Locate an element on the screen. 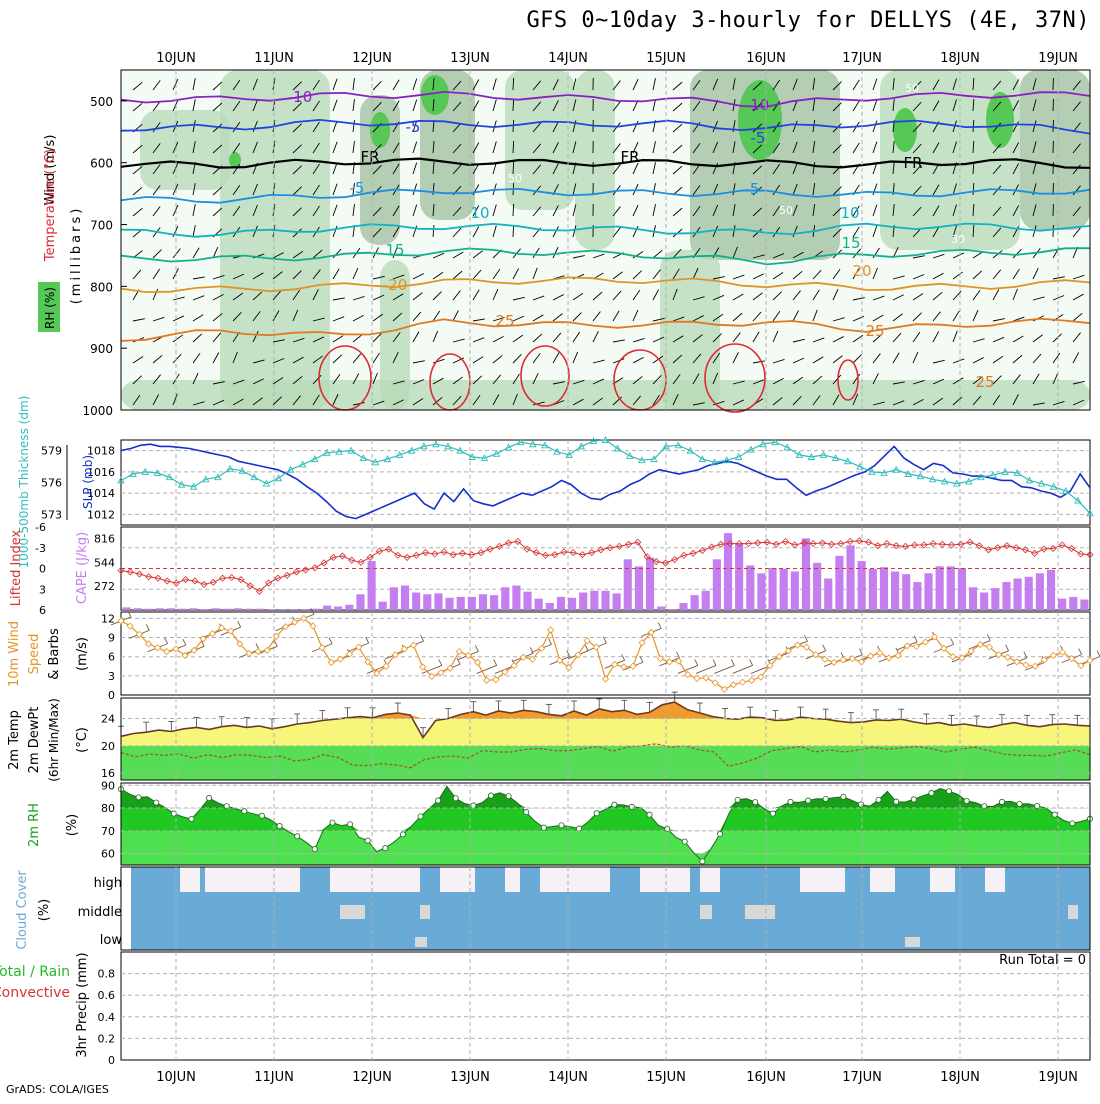 This screenshot has width=1100, height=1104. ylabel-cloud-cover: Cloud Cover is located at coordinates (22, 910).